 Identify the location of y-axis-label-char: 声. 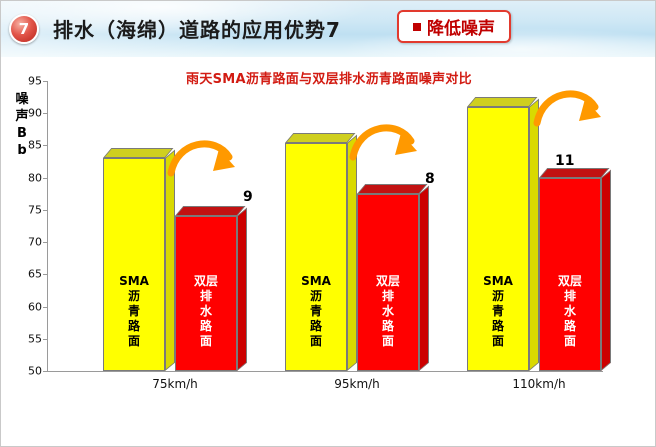
(22, 116).